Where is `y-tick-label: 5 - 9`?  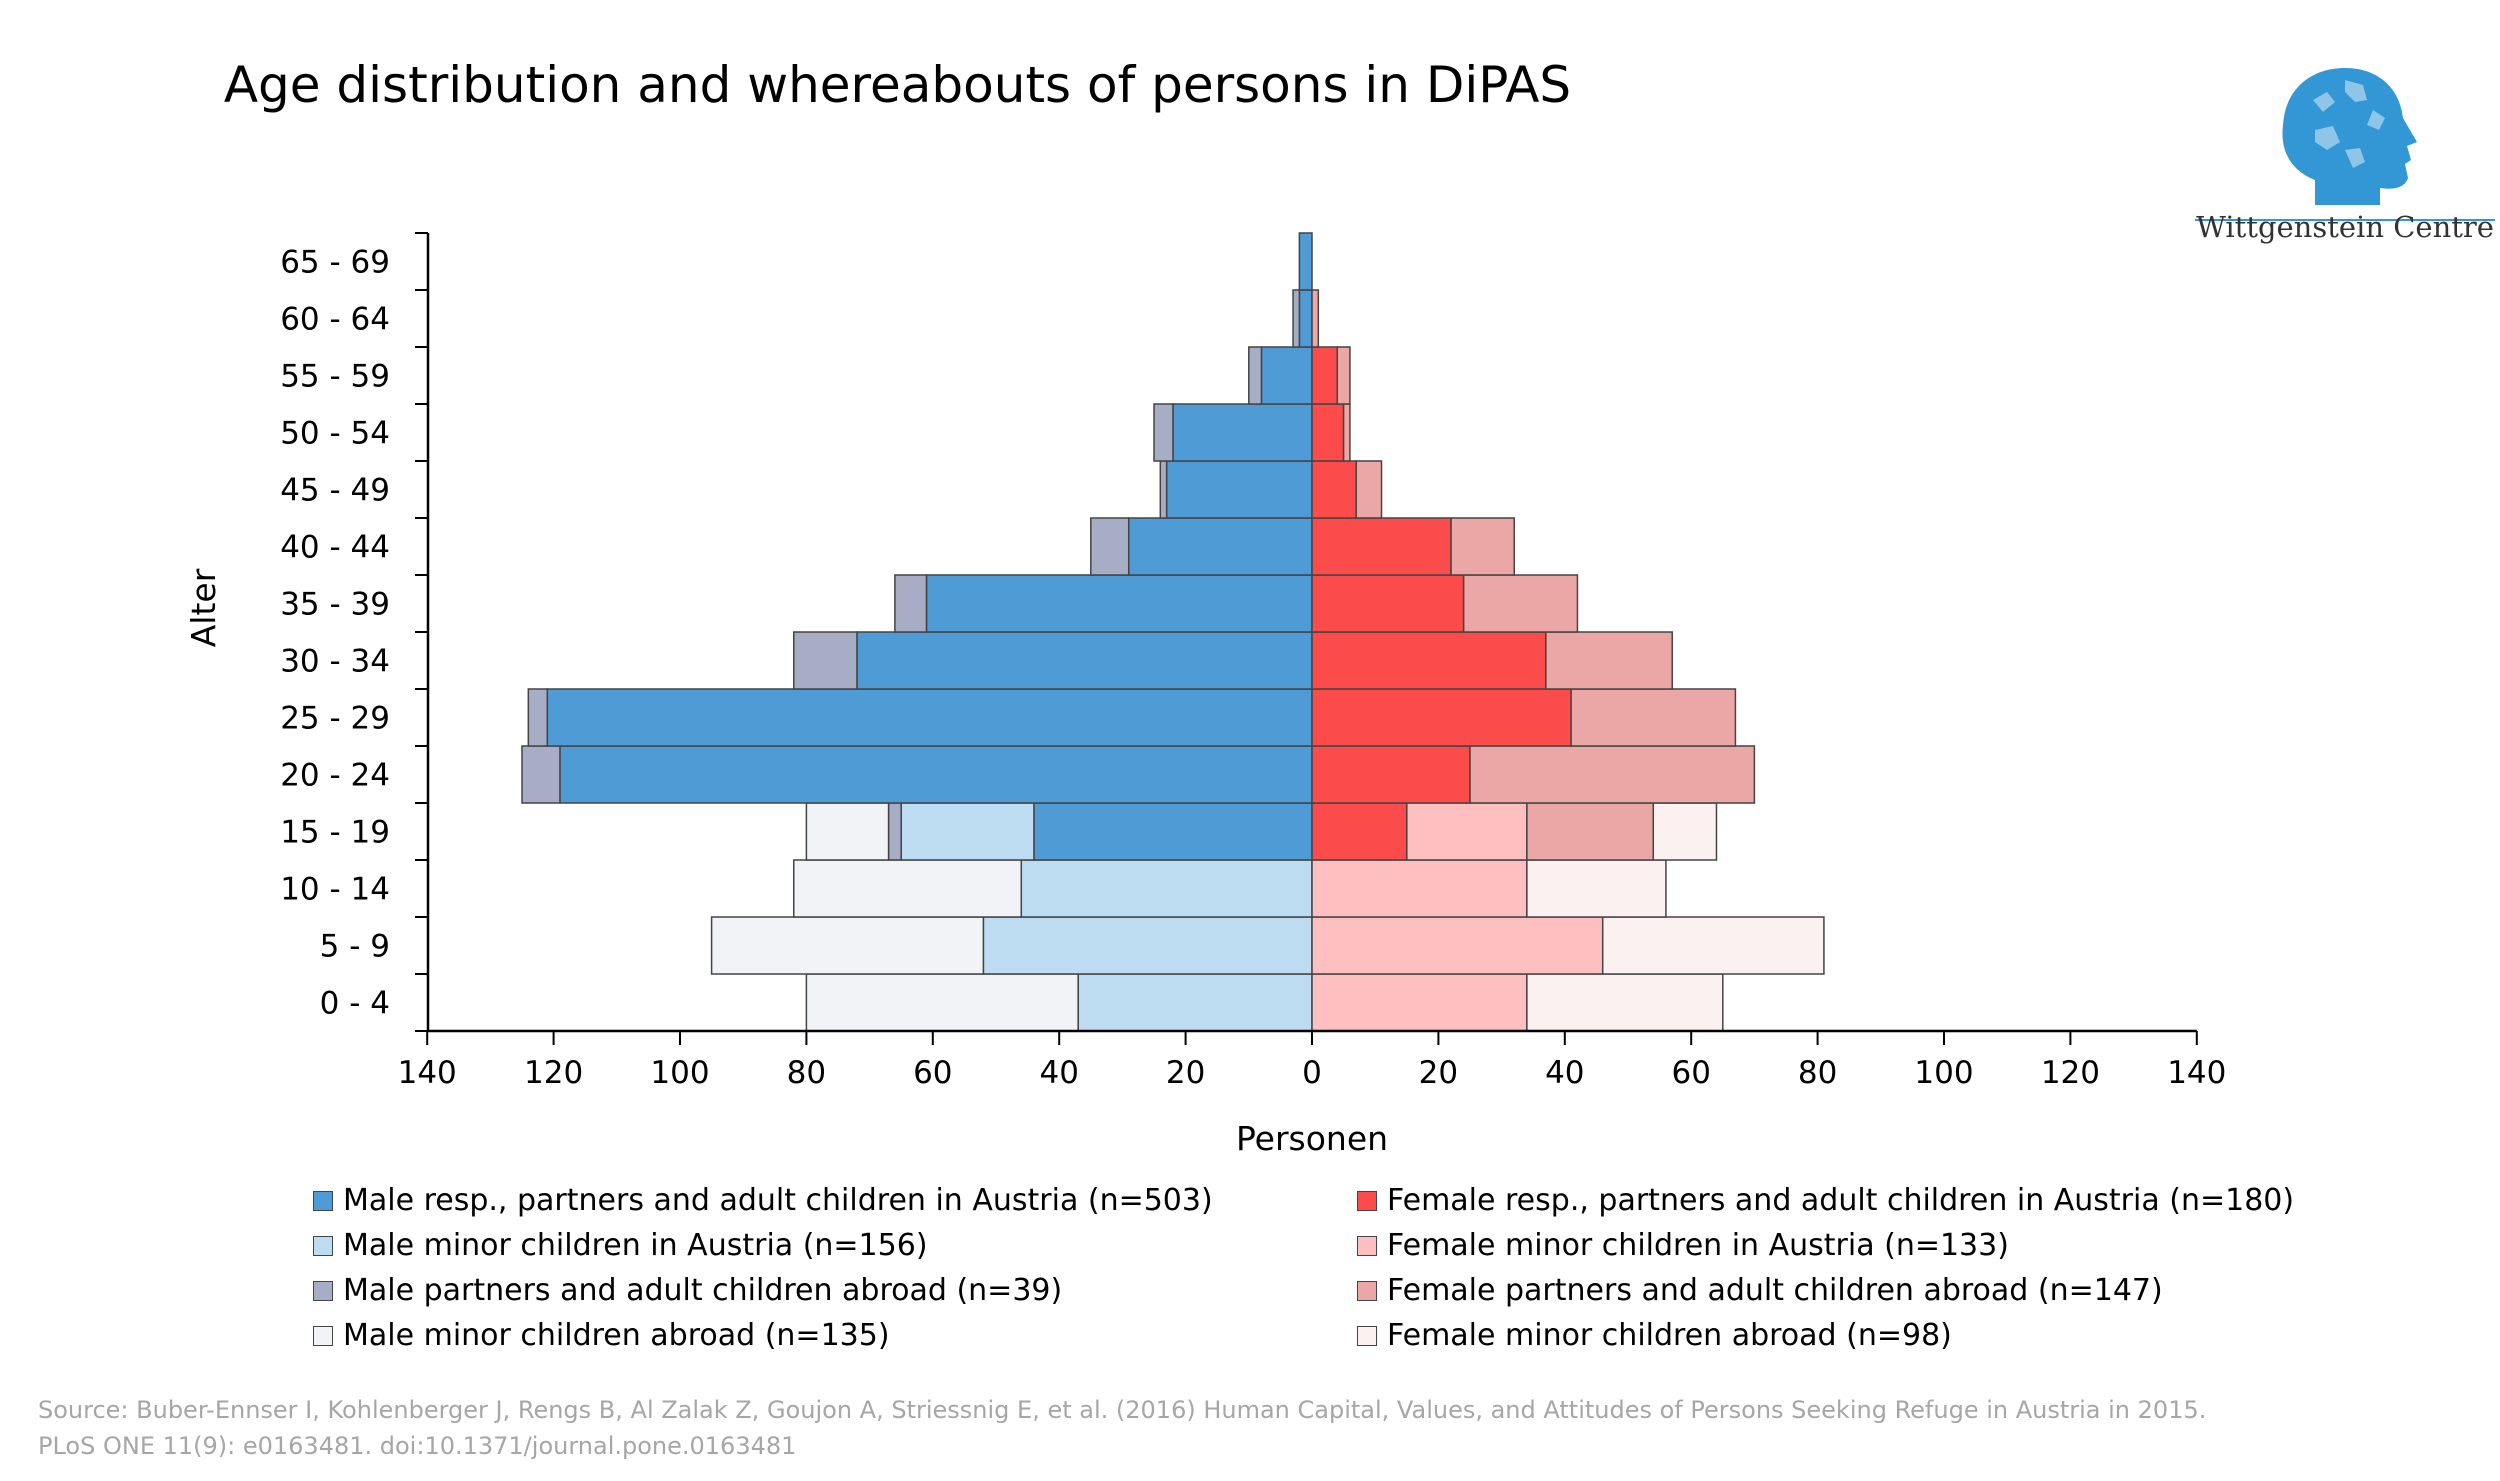 y-tick-label: 5 - 9 is located at coordinates (355, 947).